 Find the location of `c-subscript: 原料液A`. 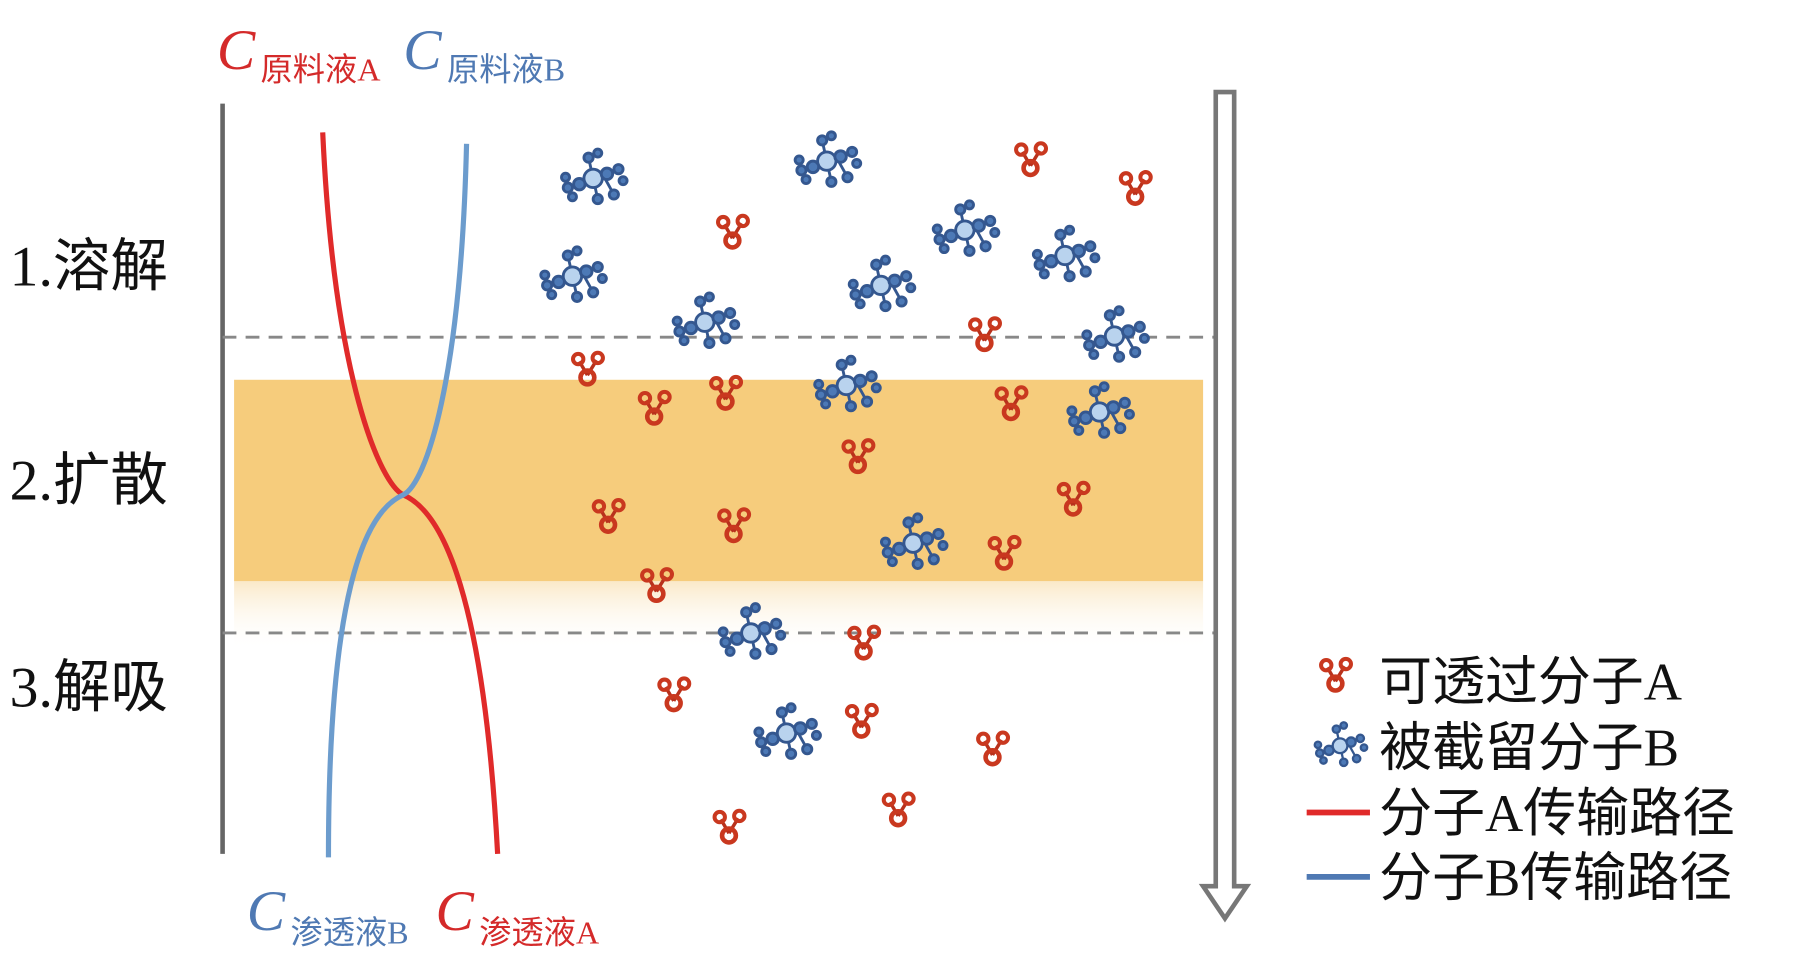

c-subscript: 原料液A is located at coordinates (321, 70).